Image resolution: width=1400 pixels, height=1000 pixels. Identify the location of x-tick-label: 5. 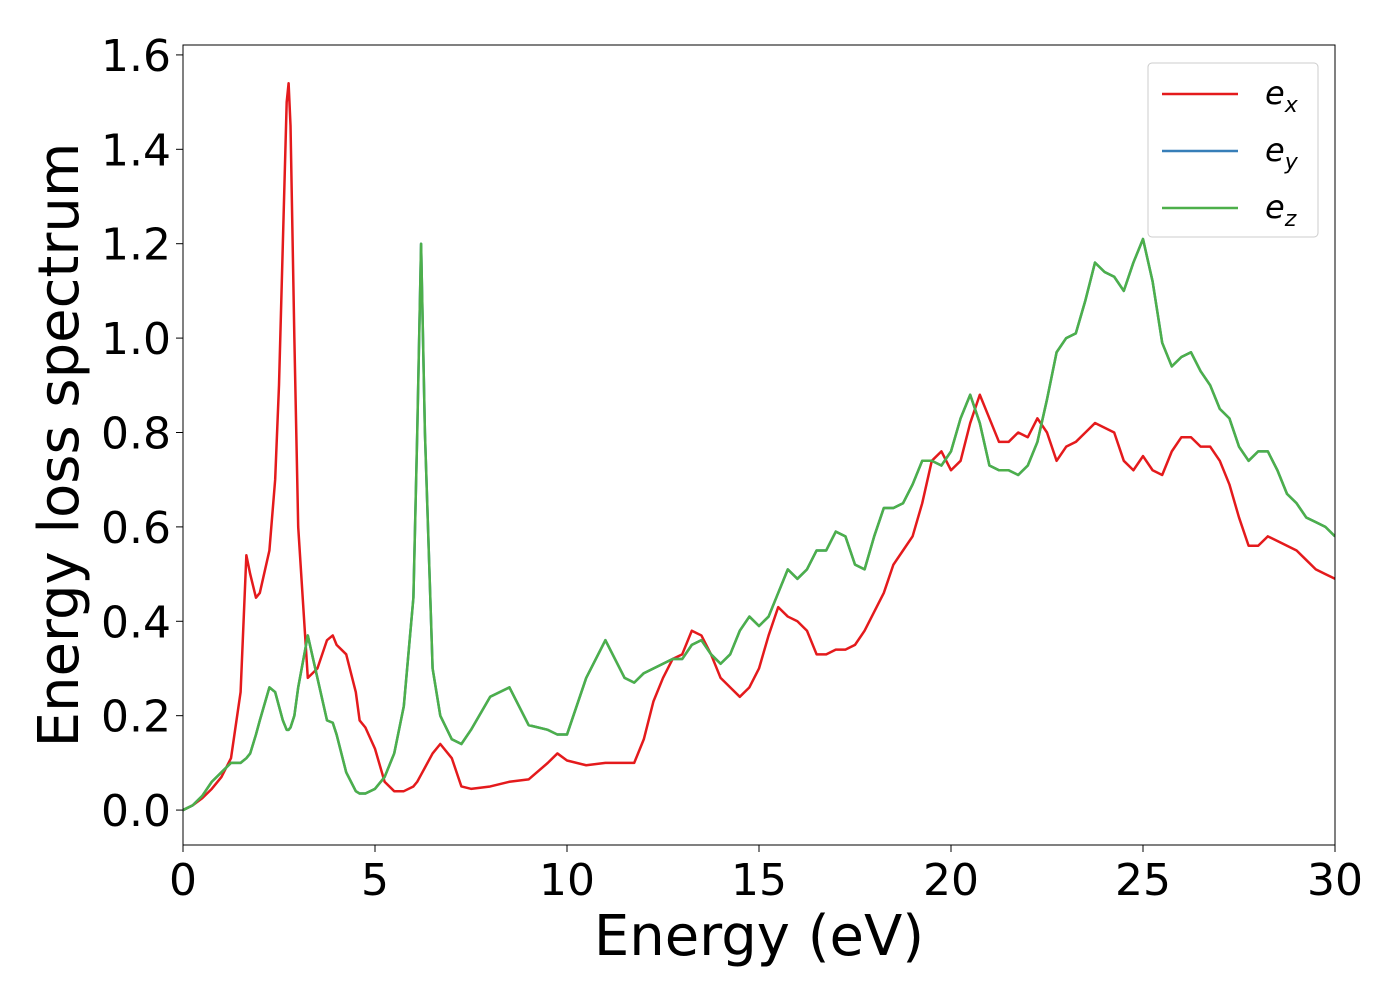
(375, 880).